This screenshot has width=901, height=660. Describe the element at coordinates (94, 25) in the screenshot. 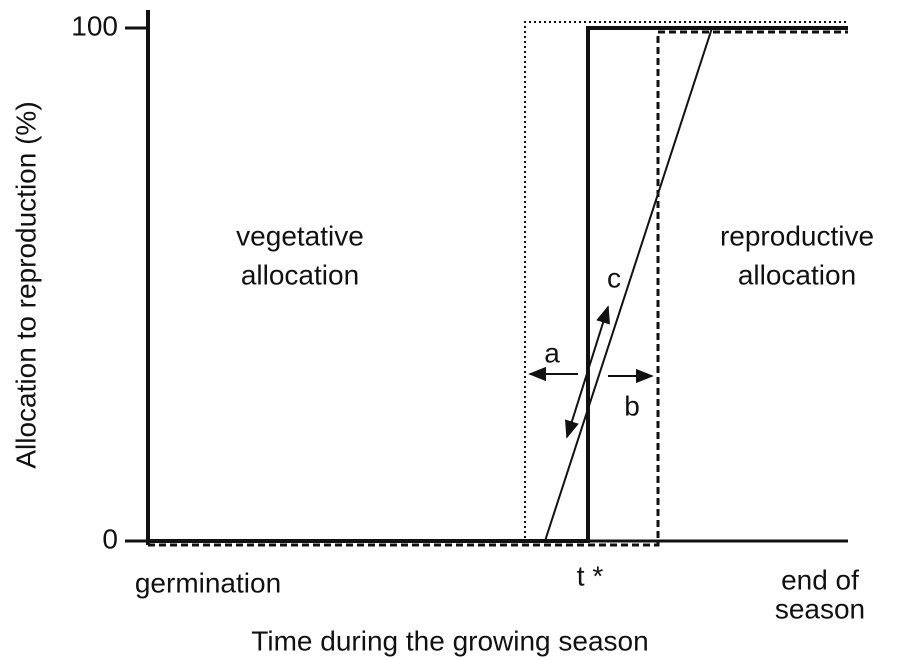

I see `y-tick-label: 100` at that location.